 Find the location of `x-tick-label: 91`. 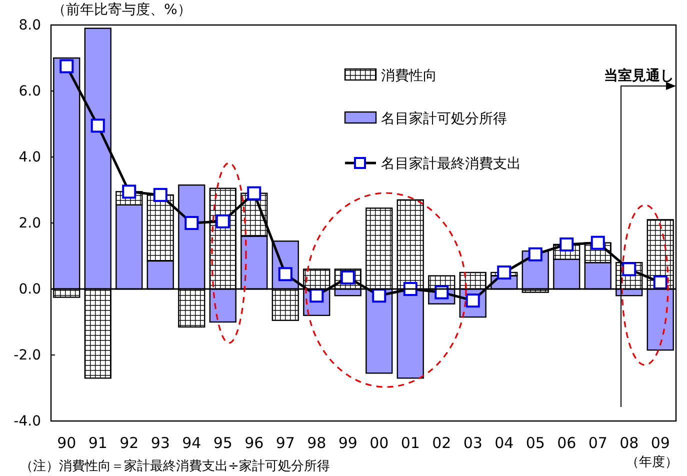

x-tick-label: 91 is located at coordinates (98, 443).